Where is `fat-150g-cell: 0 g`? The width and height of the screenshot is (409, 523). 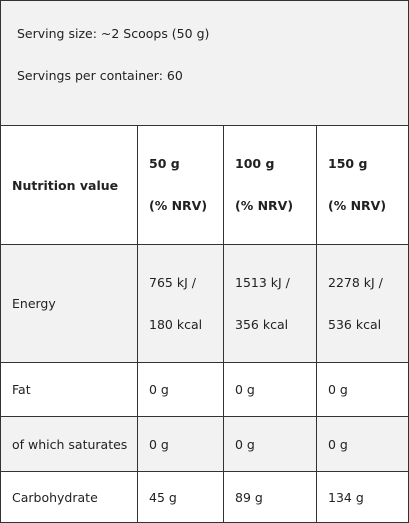 fat-150g-cell: 0 g is located at coordinates (362, 389).